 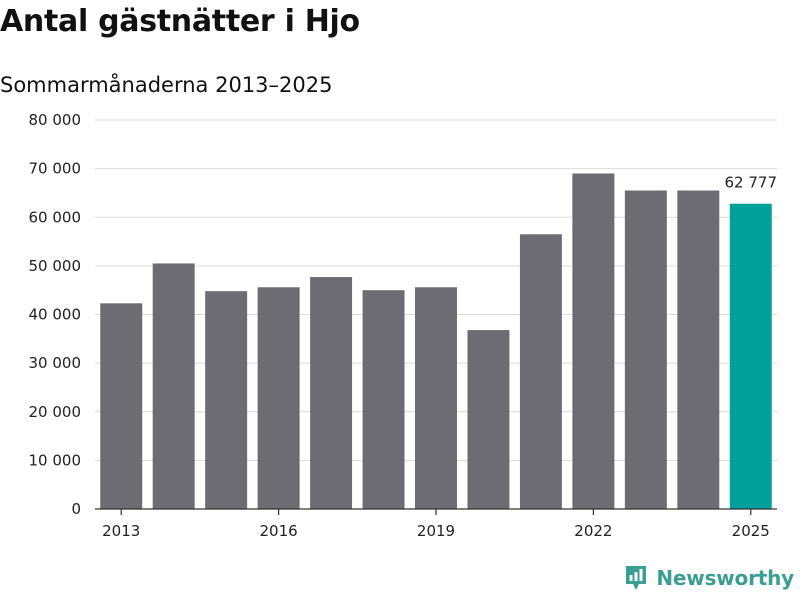 I want to click on data-labels: 62 777, so click(x=751, y=183).